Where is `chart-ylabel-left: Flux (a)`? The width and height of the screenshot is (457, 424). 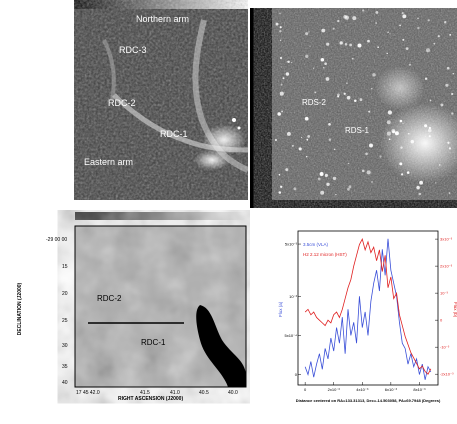 chart-ylabel-left: Flux (a) is located at coordinates (280, 309).